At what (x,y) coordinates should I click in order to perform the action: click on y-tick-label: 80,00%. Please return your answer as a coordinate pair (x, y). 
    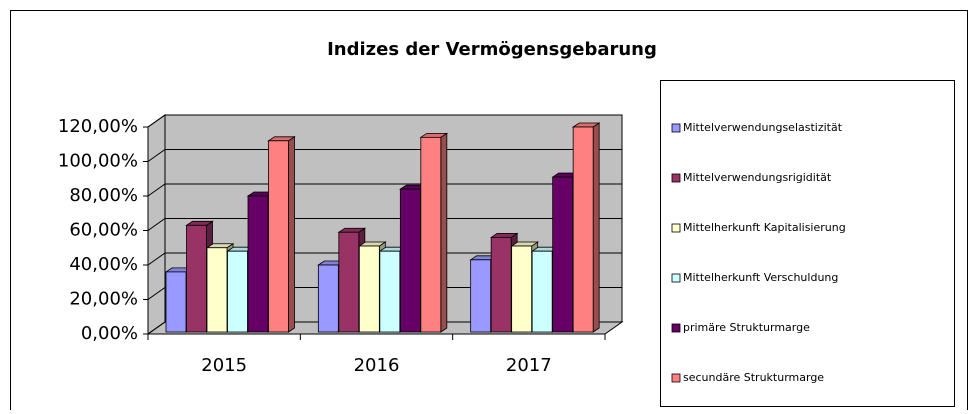
    Looking at the image, I should click on (103, 195).